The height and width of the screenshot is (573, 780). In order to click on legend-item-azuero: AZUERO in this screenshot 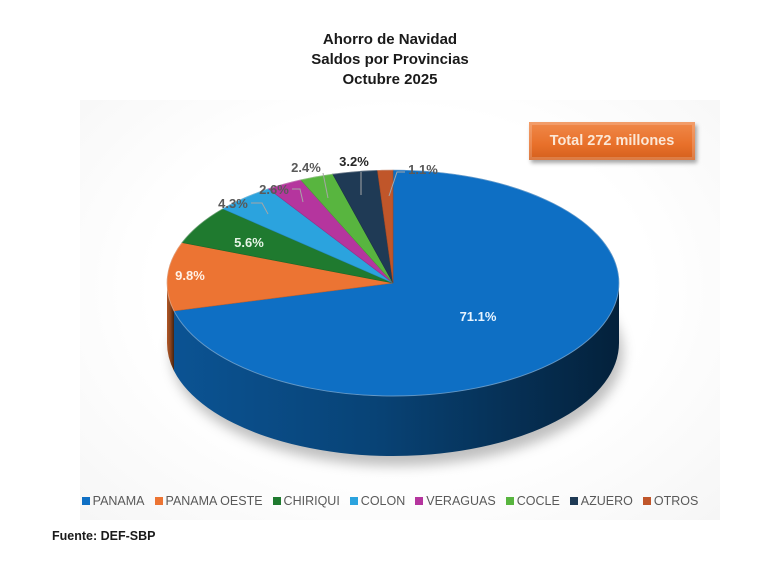, I will do `click(601, 501)`.